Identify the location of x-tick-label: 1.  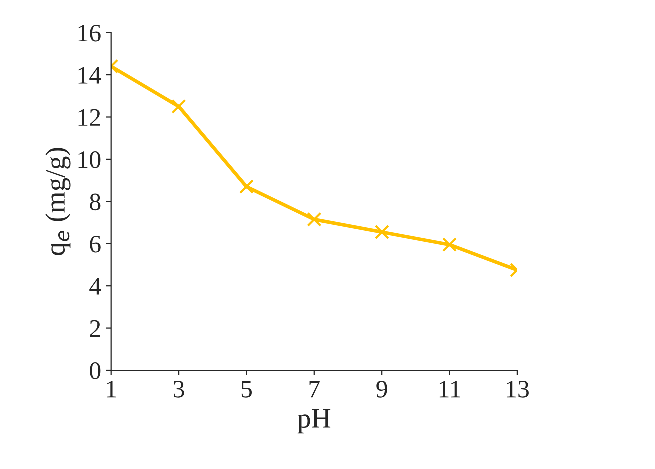
(111, 389).